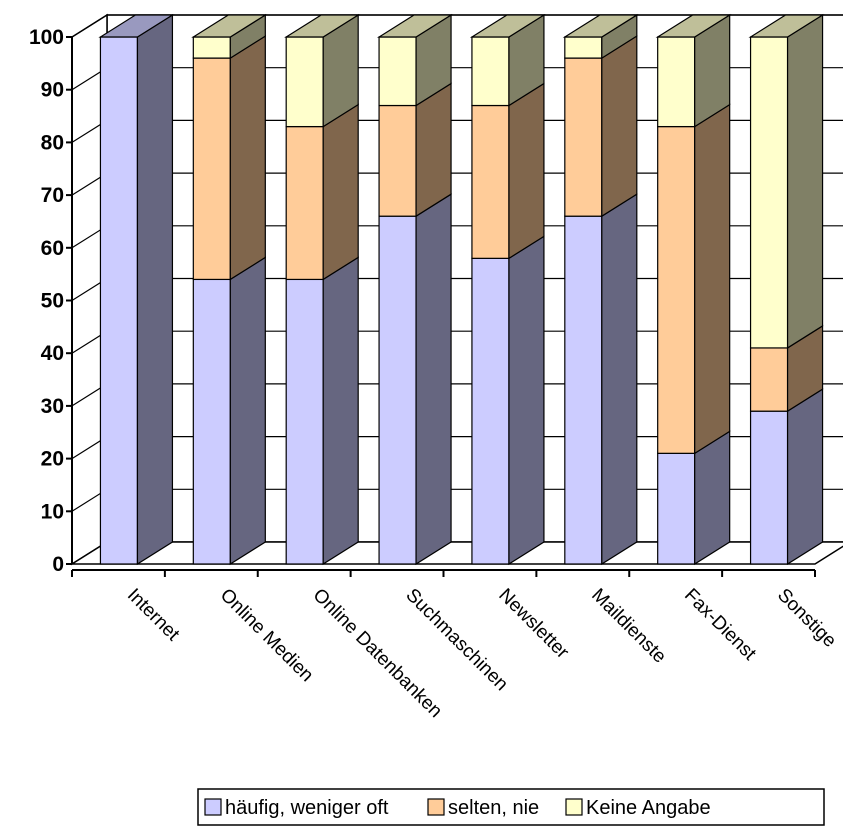 The image size is (843, 828). What do you see at coordinates (52, 301) in the screenshot?
I see `y-tick-label: 50` at bounding box center [52, 301].